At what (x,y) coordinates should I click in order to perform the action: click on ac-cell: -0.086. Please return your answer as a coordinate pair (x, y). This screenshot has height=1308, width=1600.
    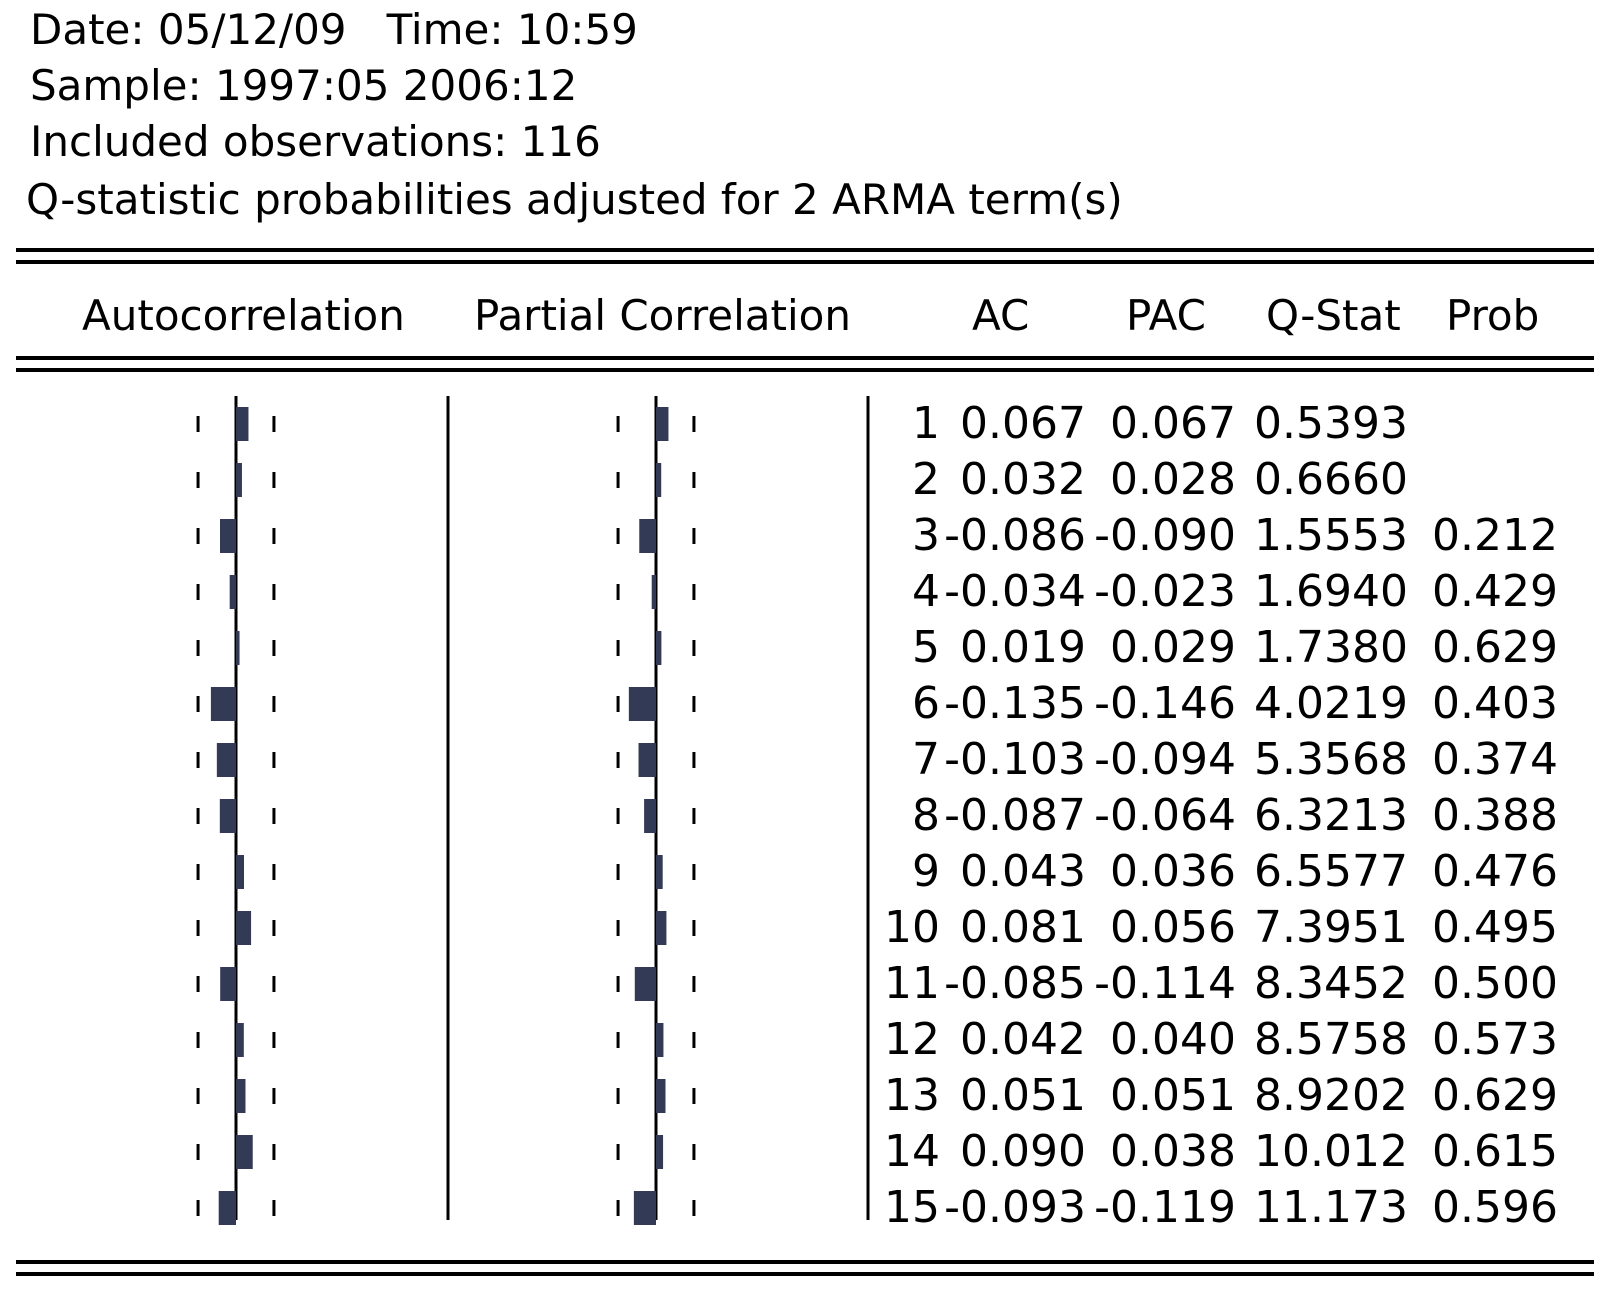
    Looking at the image, I should click on (1015, 535).